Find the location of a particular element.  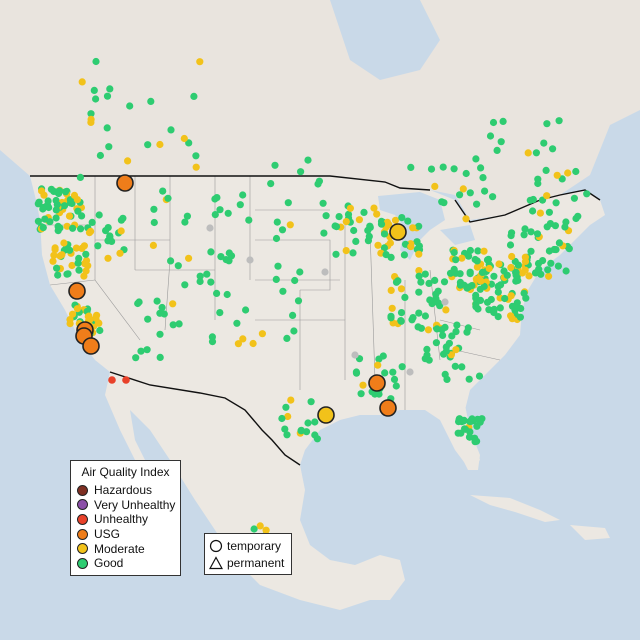

station-marker-large is located at coordinates (77, 291).